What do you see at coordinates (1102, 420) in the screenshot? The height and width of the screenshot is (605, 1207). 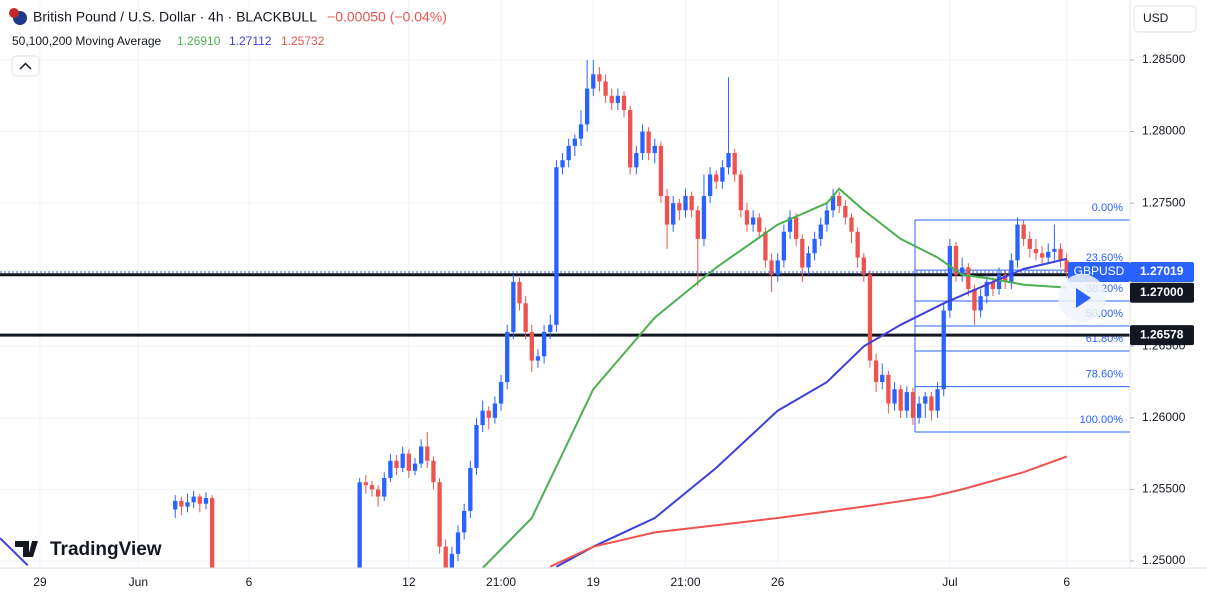 I see `fib-label: 100.00%` at bounding box center [1102, 420].